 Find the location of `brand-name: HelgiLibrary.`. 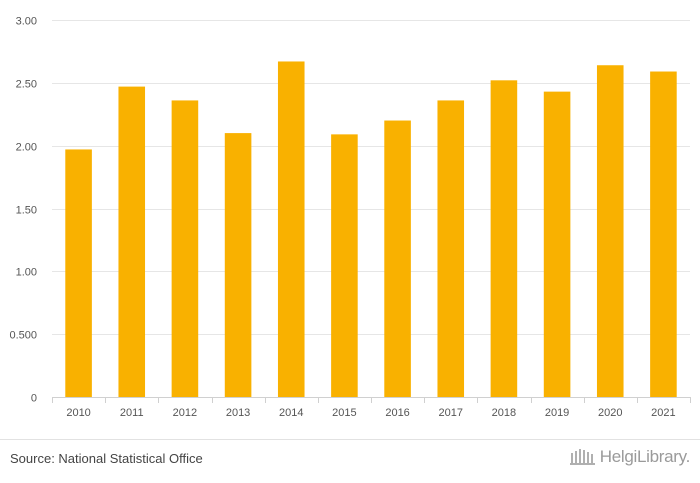

brand-name: HelgiLibrary. is located at coordinates (645, 456).